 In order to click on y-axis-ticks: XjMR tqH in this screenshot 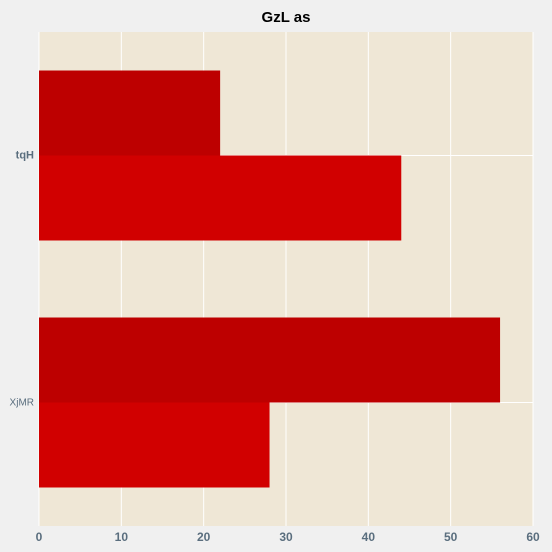, I will do `click(22, 279)`.